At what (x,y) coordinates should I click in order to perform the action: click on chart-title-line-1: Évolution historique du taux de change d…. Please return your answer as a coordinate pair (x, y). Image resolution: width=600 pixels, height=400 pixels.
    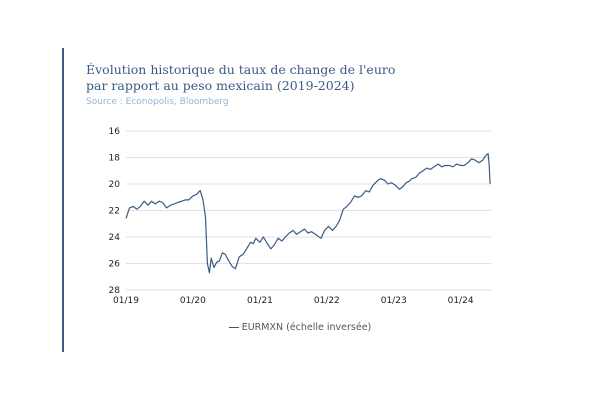
    Looking at the image, I should click on (241, 69).